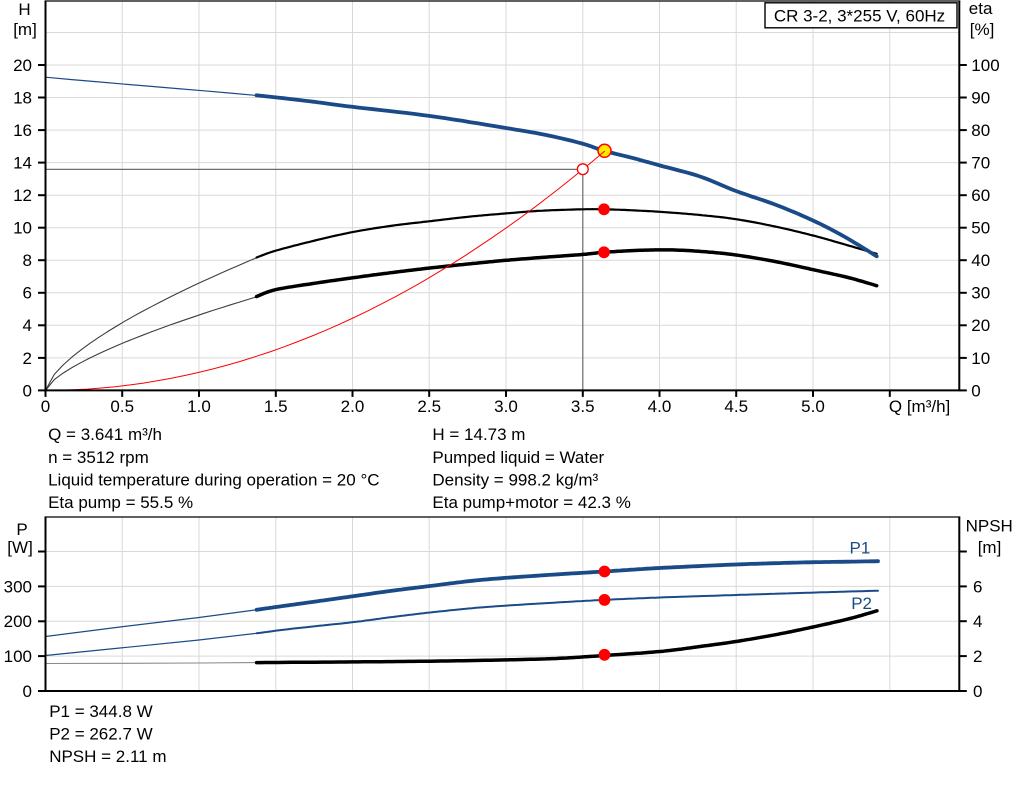  Describe the element at coordinates (276, 406) in the screenshot. I see `svg-text: 1.5` at that location.